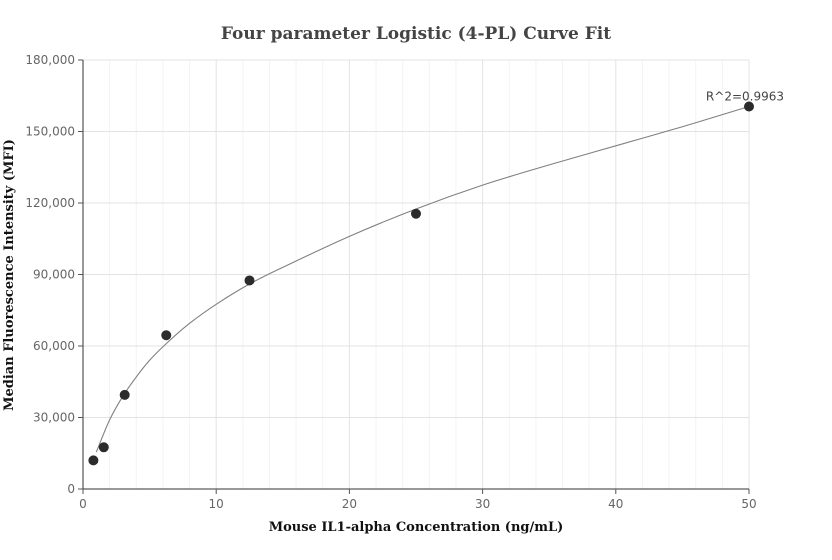  I want to click on y-tick-label: 150,000, so click(50, 132).